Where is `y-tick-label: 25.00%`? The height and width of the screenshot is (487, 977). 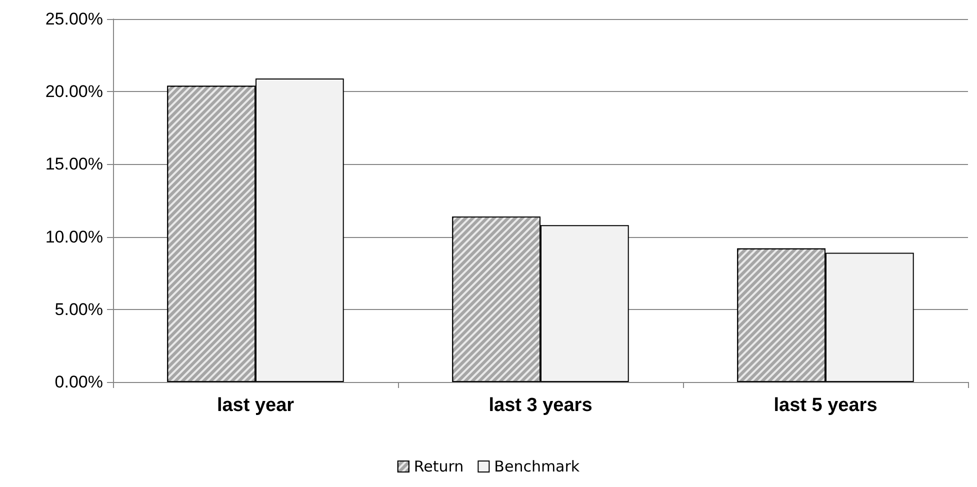
y-tick-label: 25.00% is located at coordinates (74, 19).